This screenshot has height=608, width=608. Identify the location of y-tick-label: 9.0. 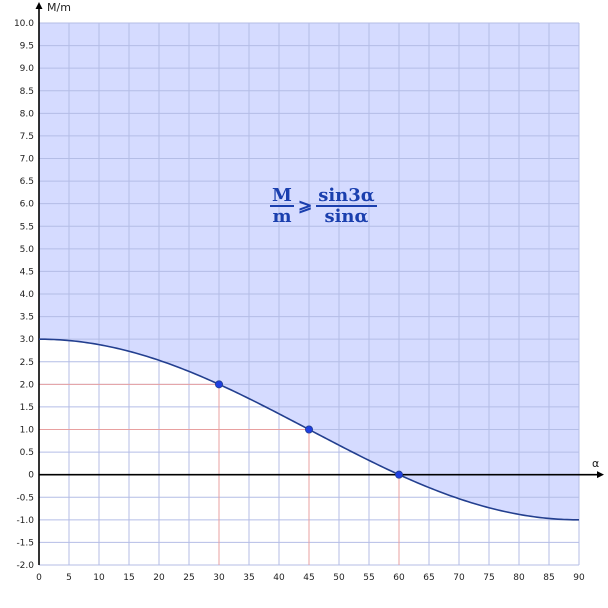
(27, 69).